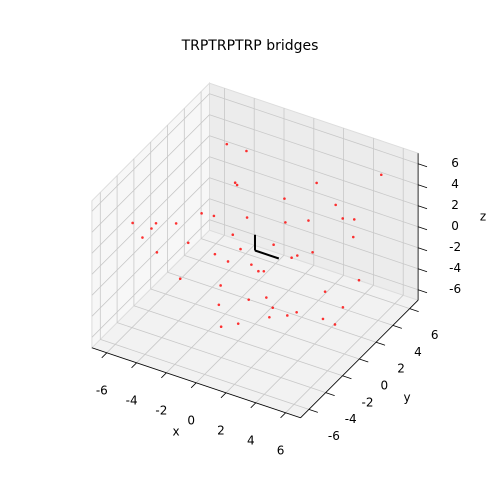  What do you see at coordinates (483, 217) in the screenshot?
I see `z-axis-label: z` at bounding box center [483, 217].